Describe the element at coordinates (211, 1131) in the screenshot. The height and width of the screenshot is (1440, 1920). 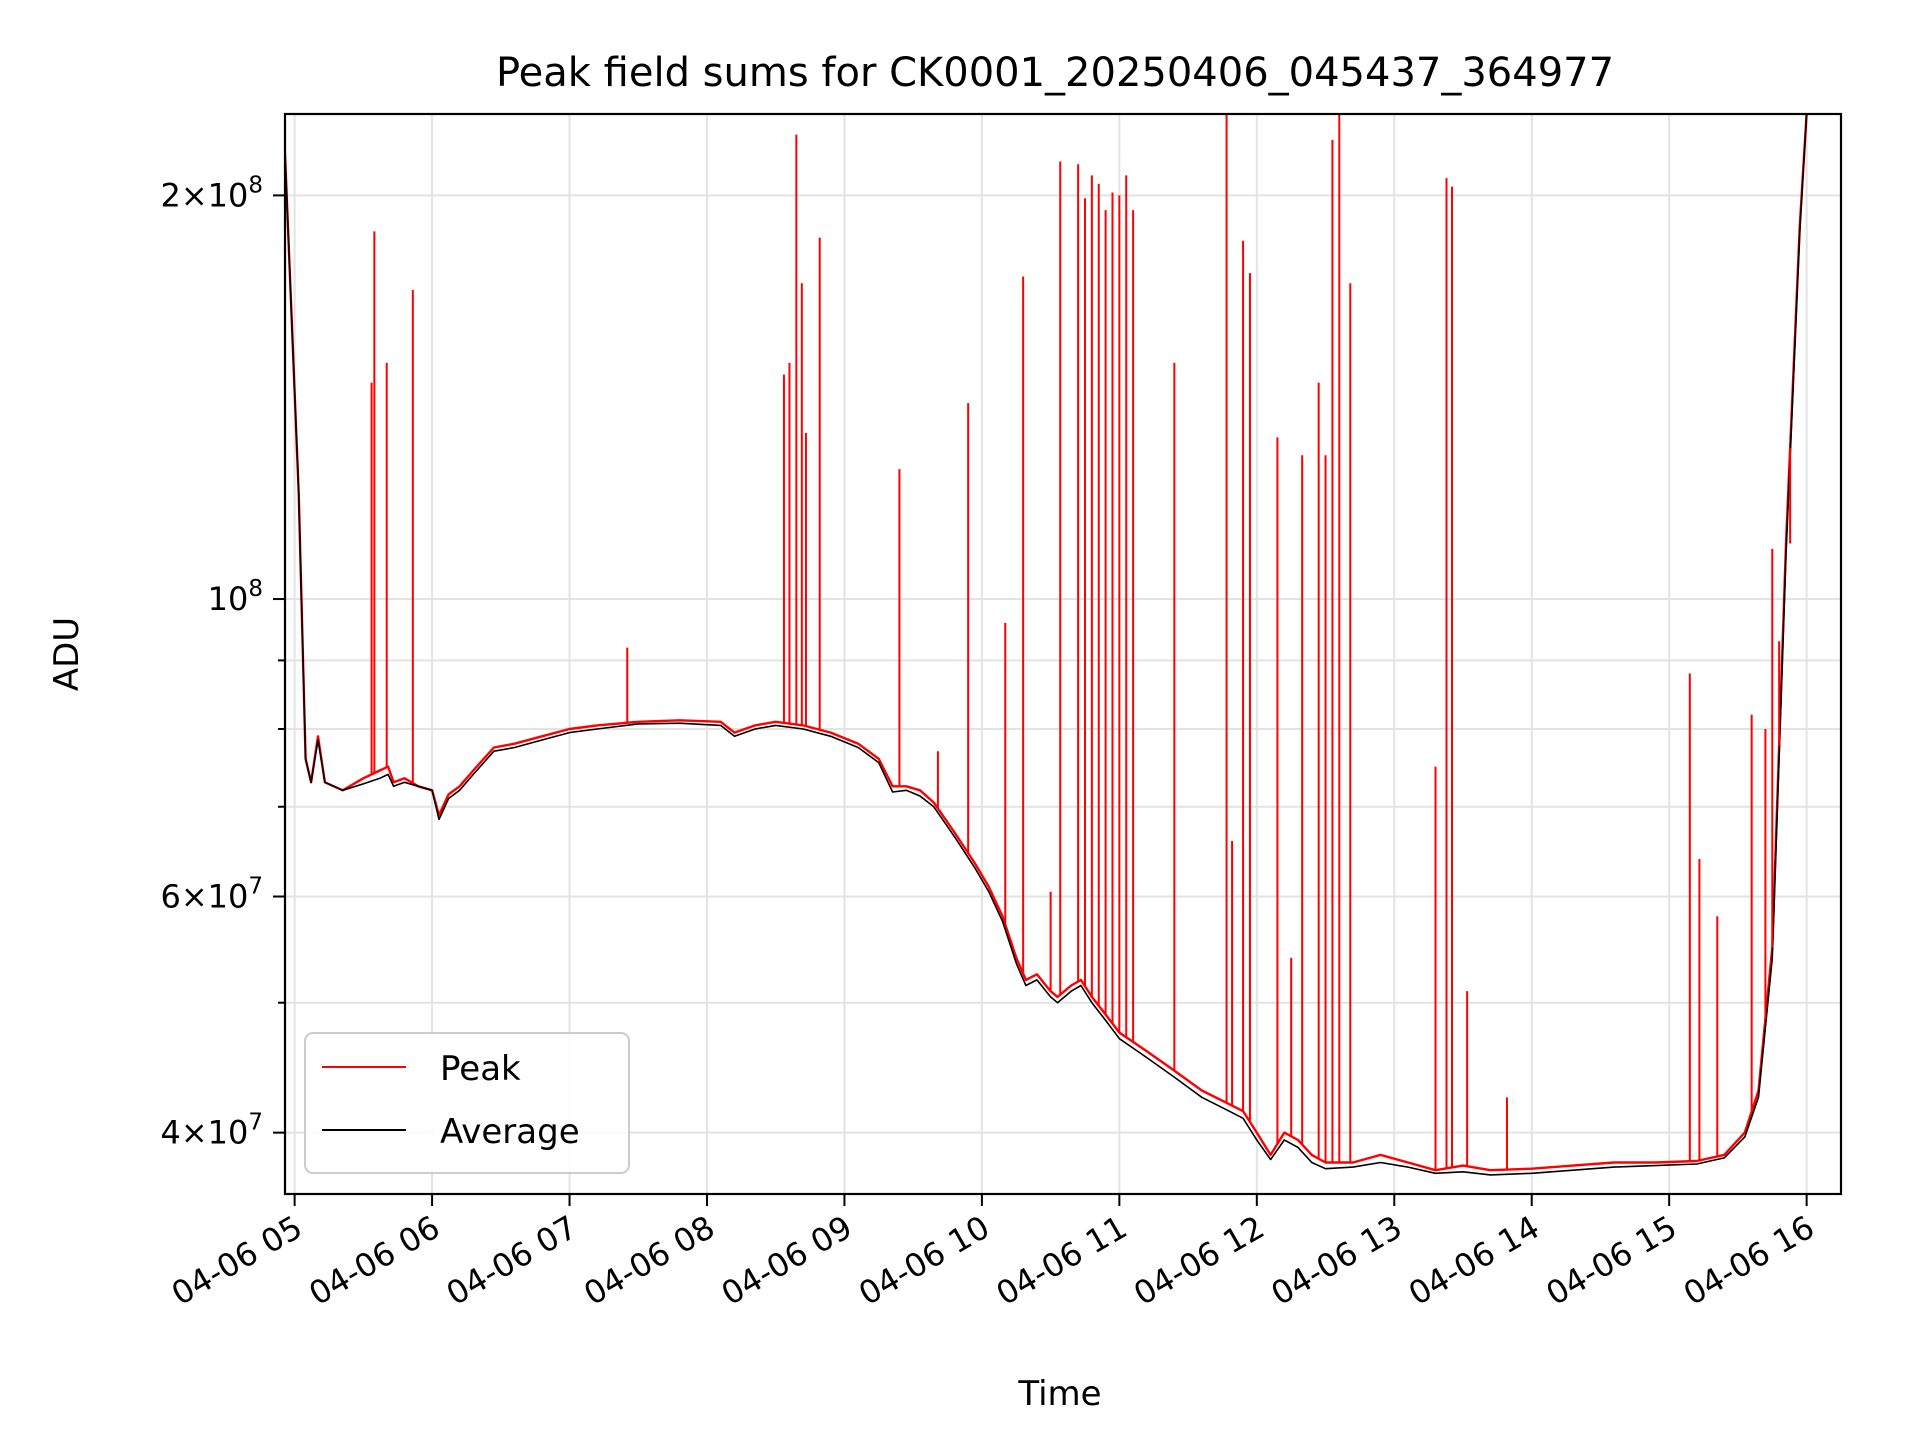
I see `y-tick-label: 4×107` at that location.